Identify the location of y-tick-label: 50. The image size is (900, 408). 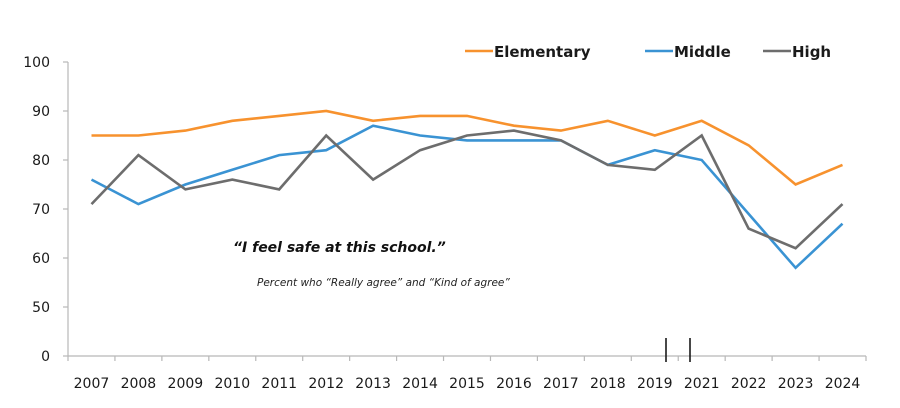
(41, 308).